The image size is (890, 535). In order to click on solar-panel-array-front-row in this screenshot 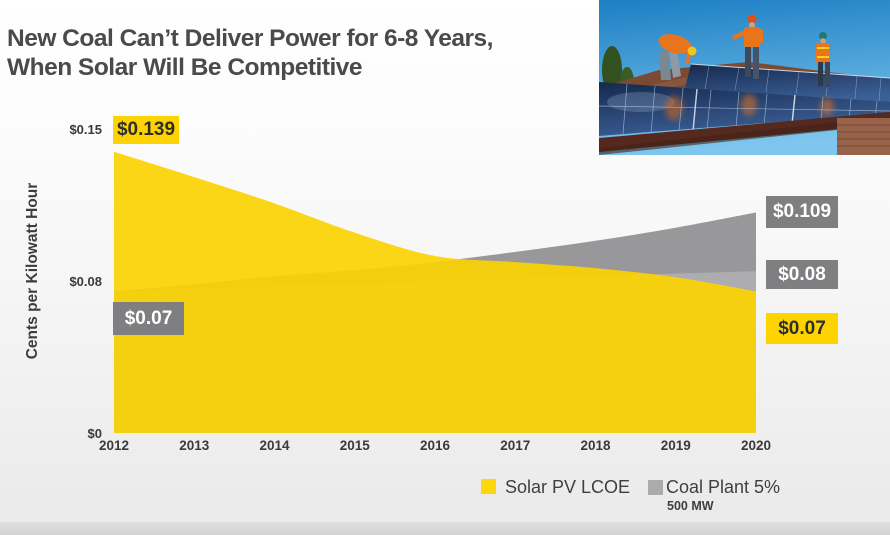, I will do `click(744, 109)`.